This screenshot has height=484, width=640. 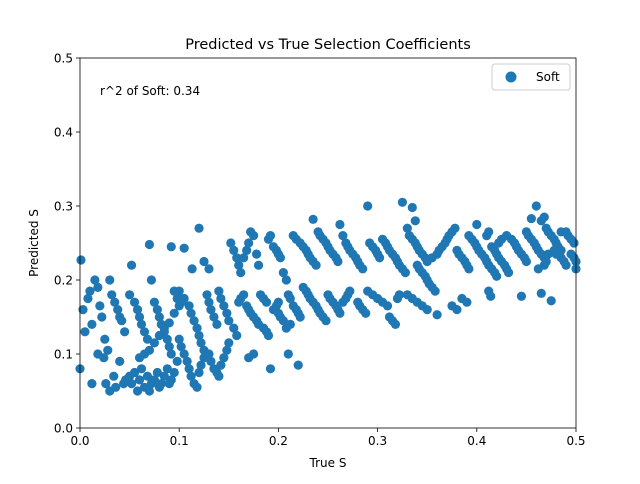 I want to click on y-axis: 0.0 0.1 0.2 0.3 0.4 0.5, so click(x=67, y=243).